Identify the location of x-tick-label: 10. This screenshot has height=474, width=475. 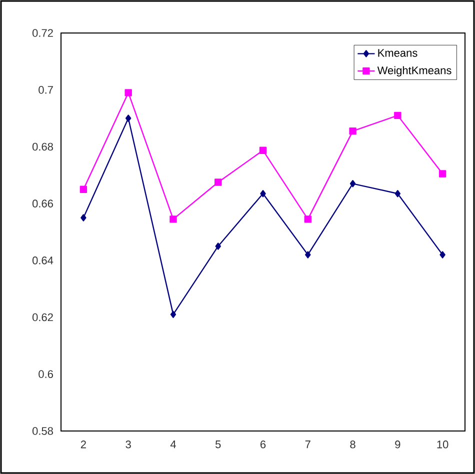
(442, 444).